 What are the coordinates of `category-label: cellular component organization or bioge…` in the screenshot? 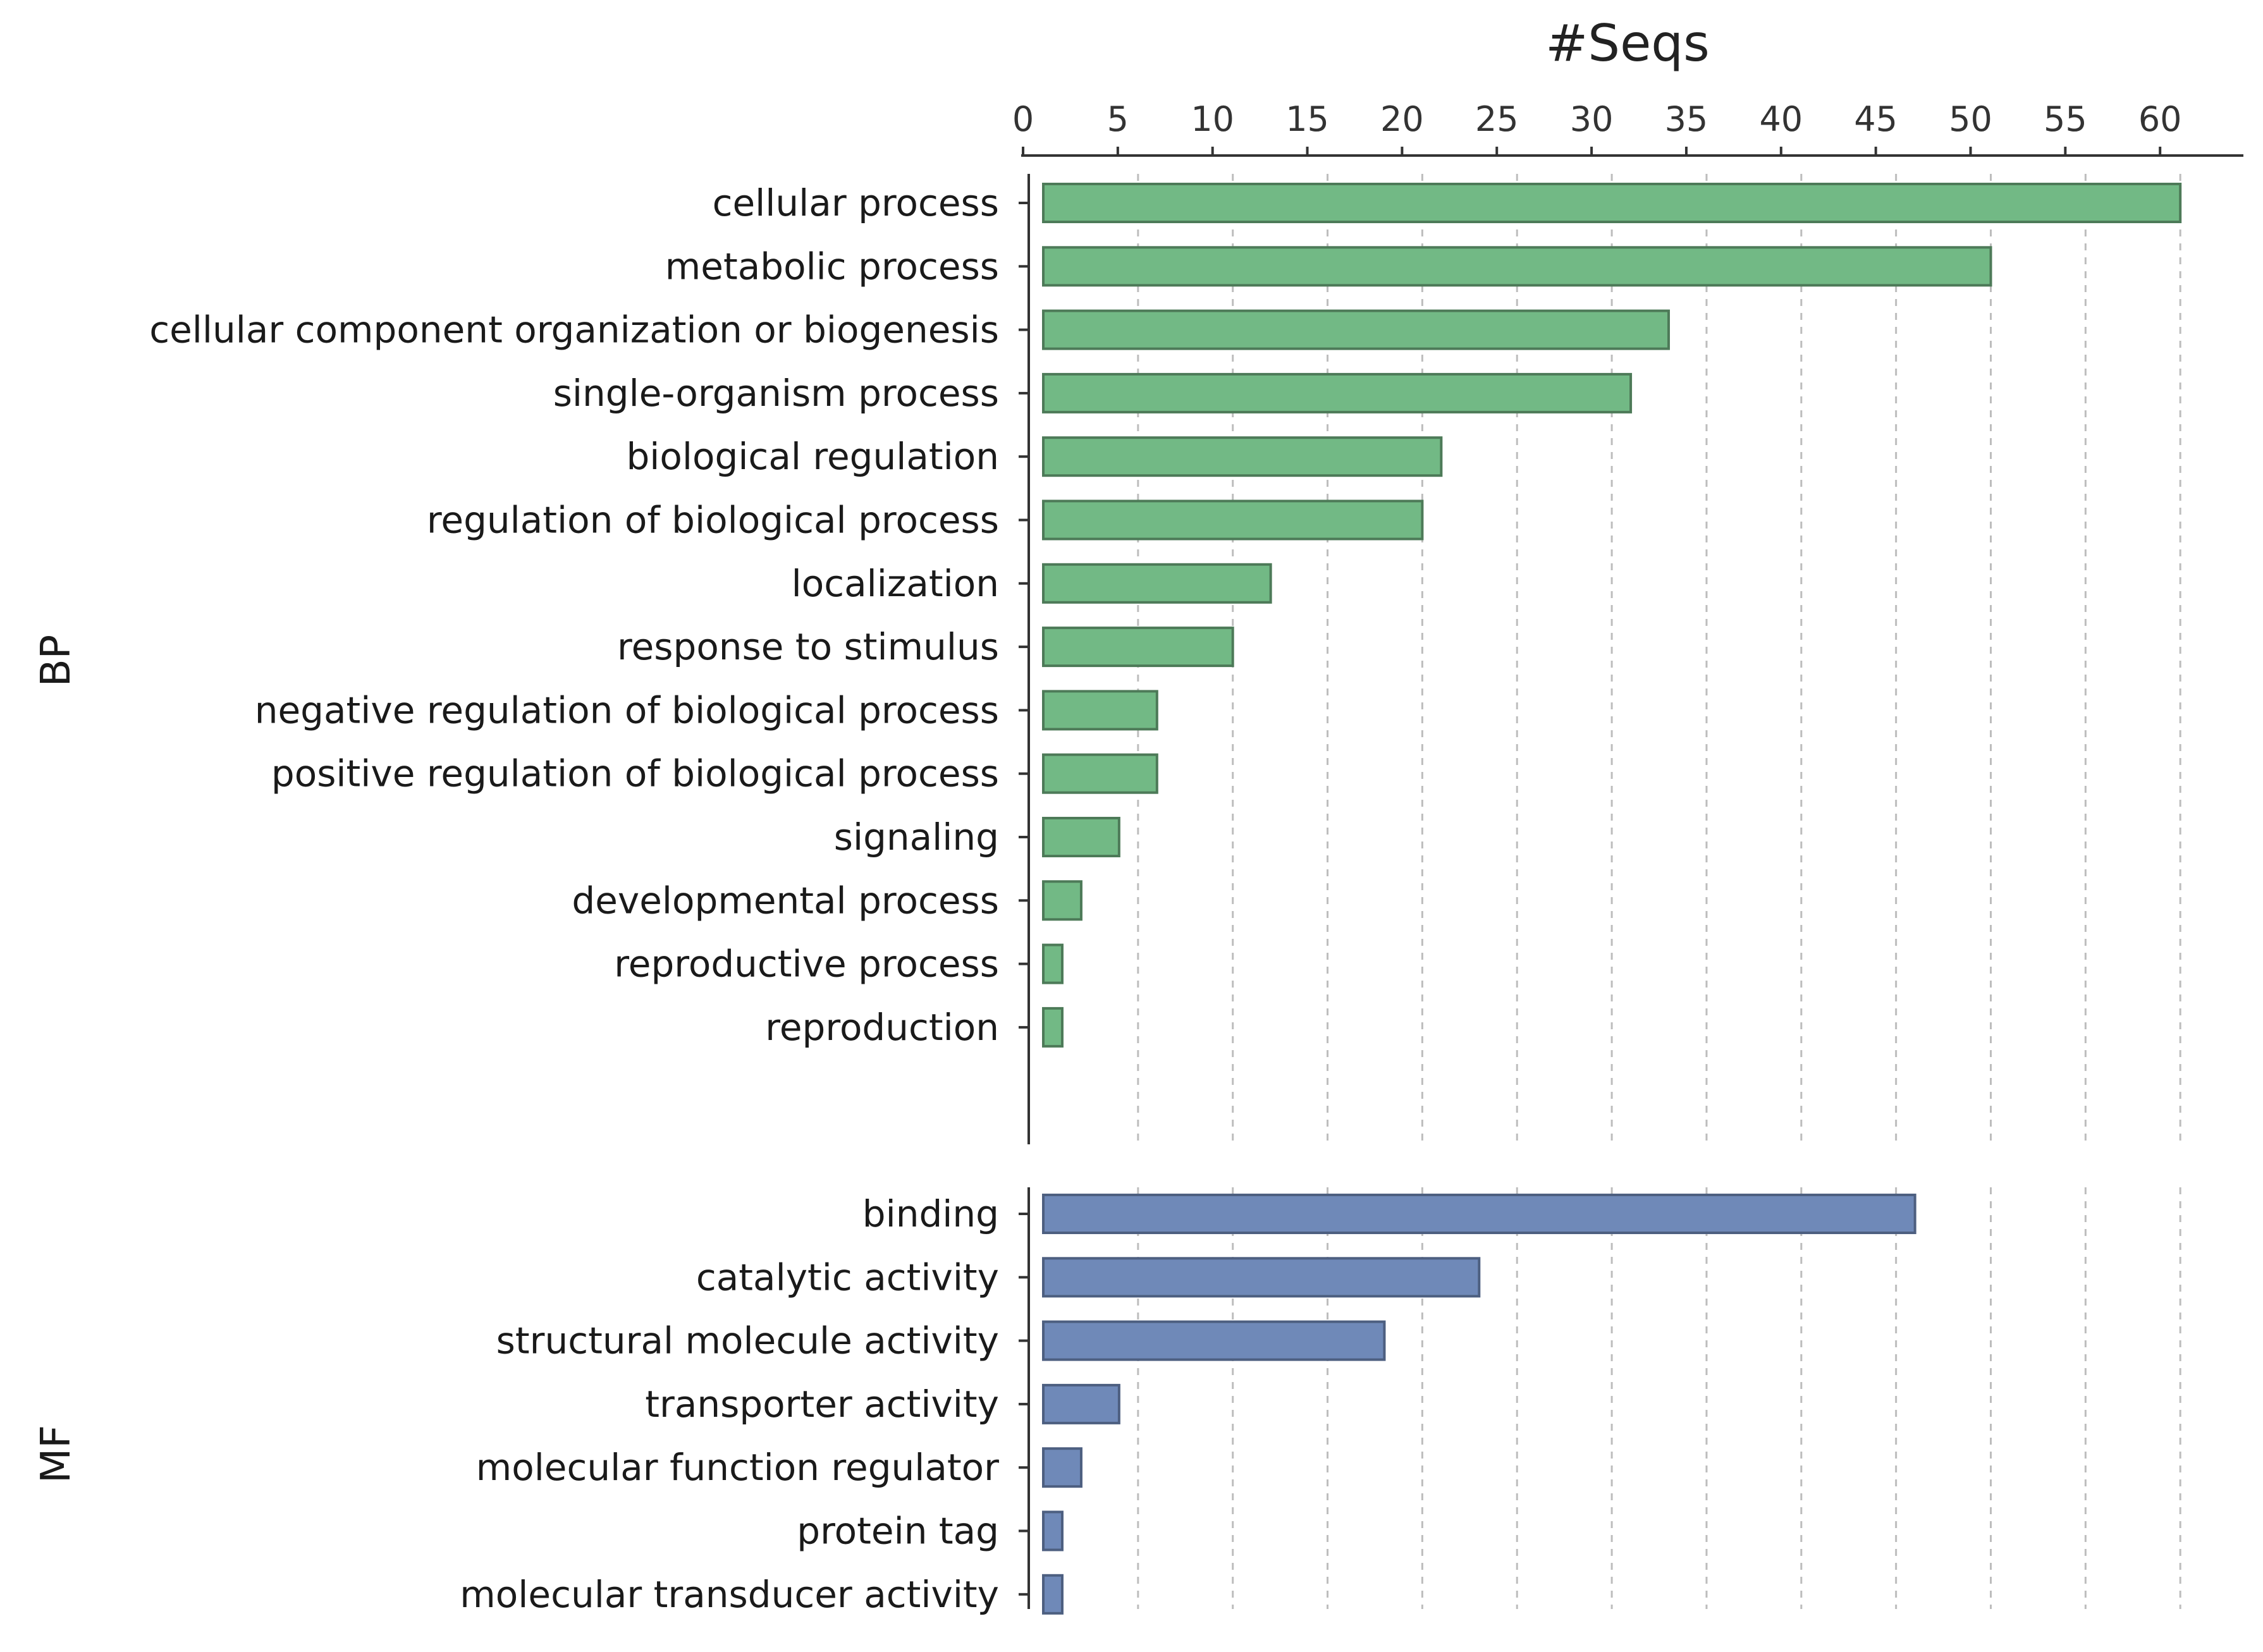 It's located at (574, 330).